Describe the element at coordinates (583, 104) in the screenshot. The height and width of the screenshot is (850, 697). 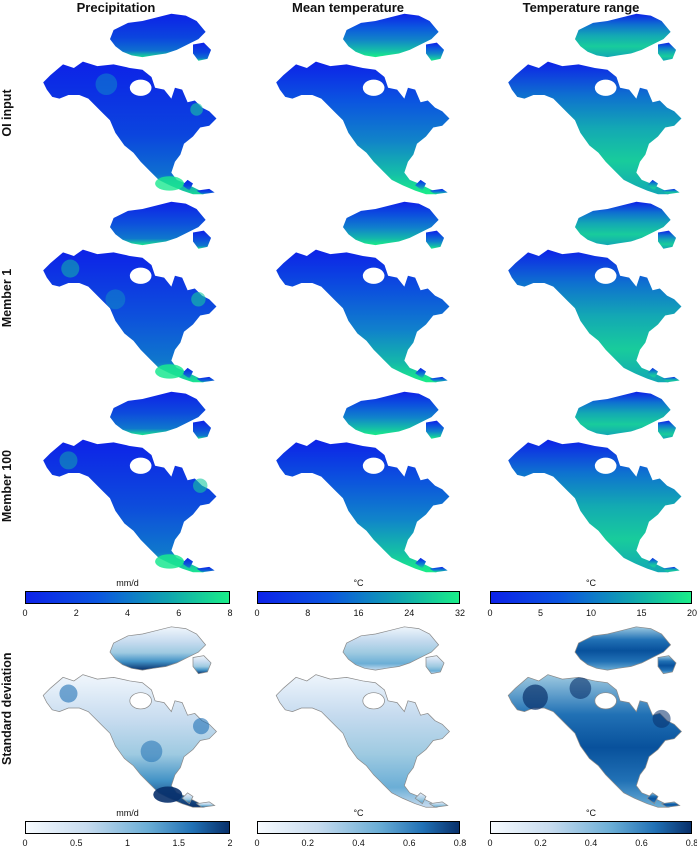
I see `map-oi-input-temperature-range` at that location.